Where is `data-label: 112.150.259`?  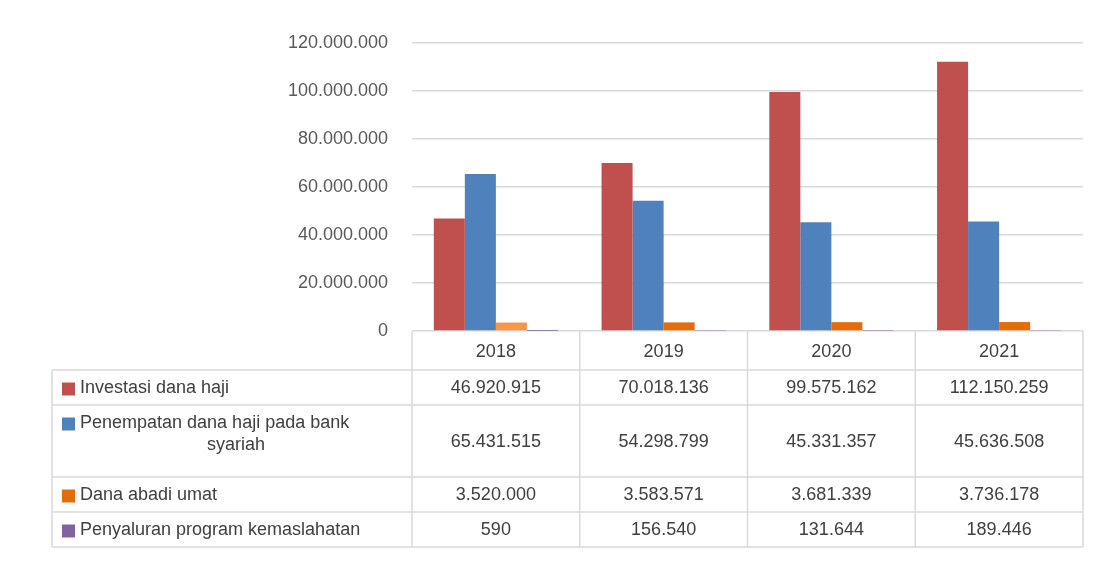 data-label: 112.150.259 is located at coordinates (999, 387).